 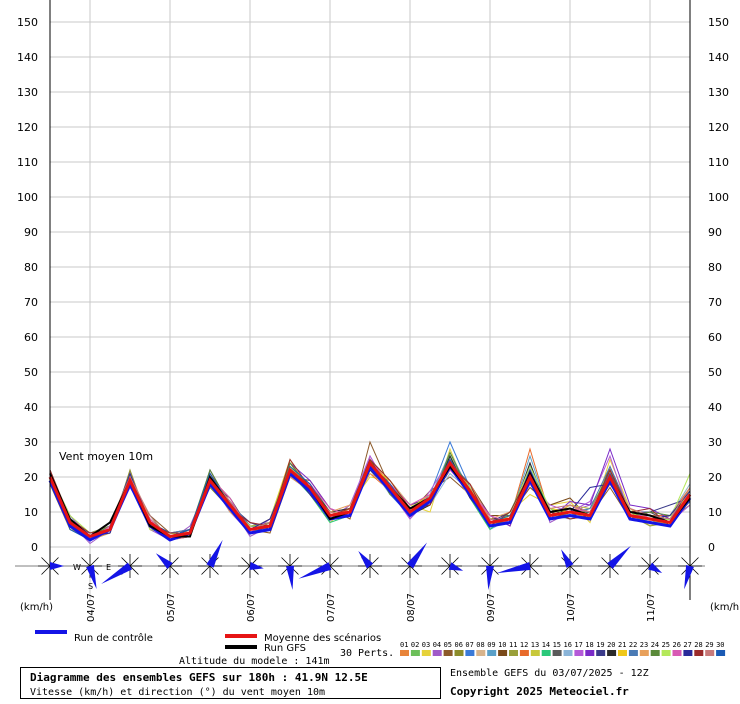 I want to click on annotation: Vent moyen 10m, so click(x=106, y=456).